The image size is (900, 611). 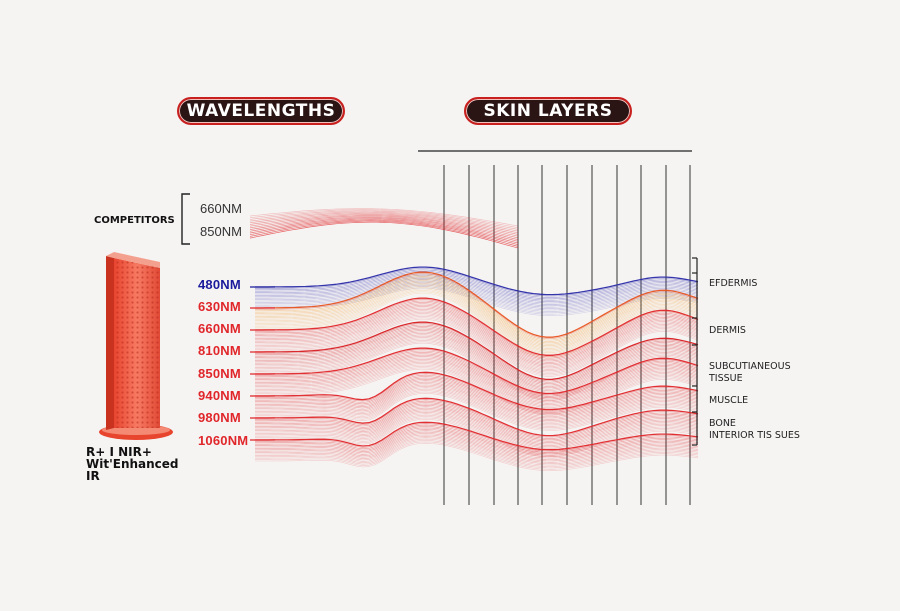 I want to click on wavelengths-header: WAVELENGTHS, so click(x=261, y=111).